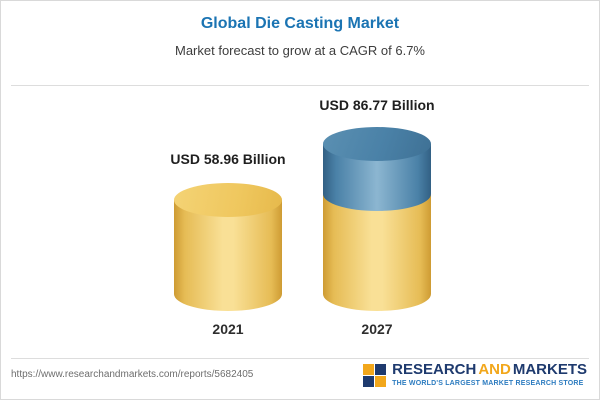 This screenshot has width=600, height=400. I want to click on chart-title: Global Die Casting Market, so click(300, 23).